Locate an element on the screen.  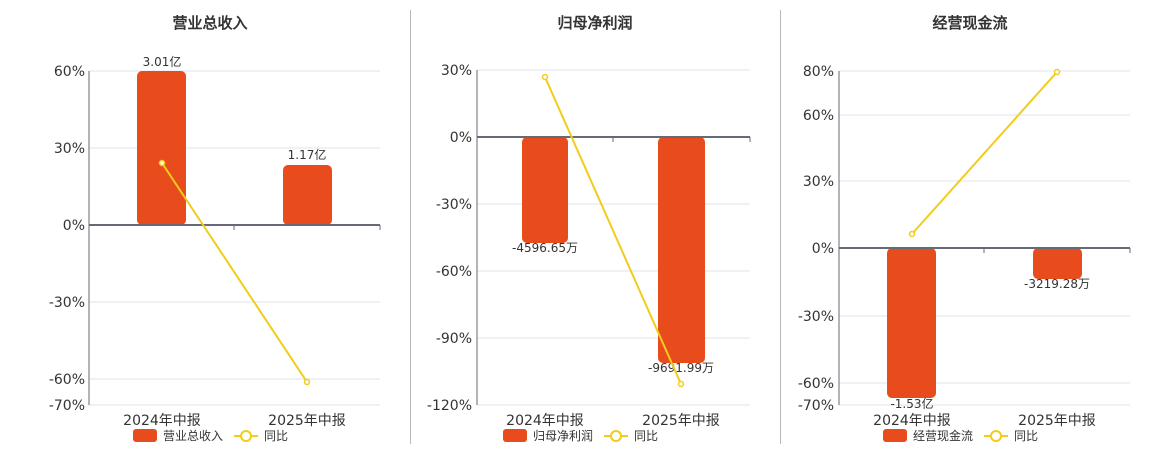
svg-text: -90% is located at coordinates (454, 339).